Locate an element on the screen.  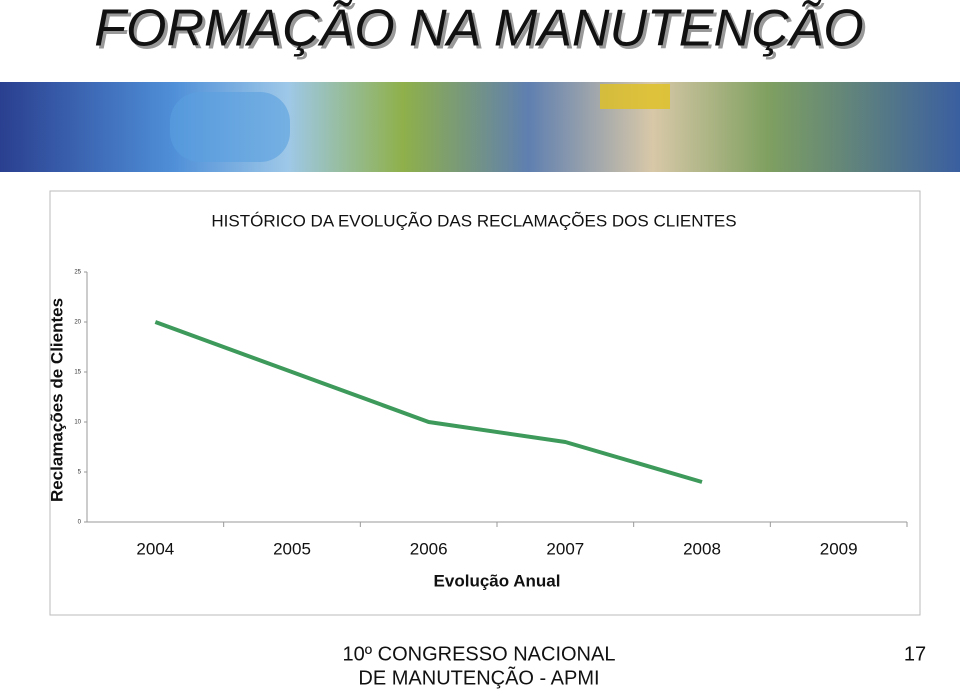
y-axis-label: Reclamações de Clientes is located at coordinates (56, 400).